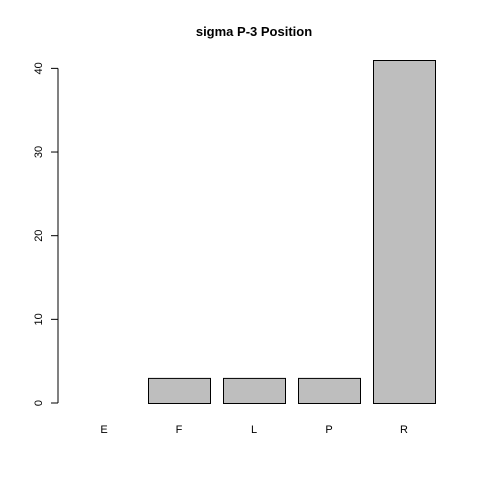 Image resolution: width=480 pixels, height=485 pixels. What do you see at coordinates (404, 232) in the screenshot?
I see `bar-R` at bounding box center [404, 232].